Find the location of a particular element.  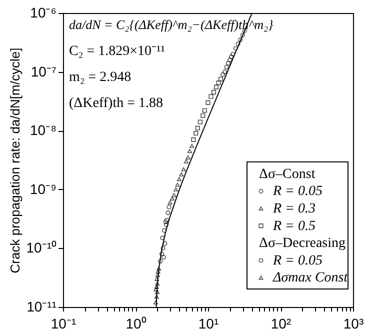

x-tick-label: 10¹ is located at coordinates (208, 324).